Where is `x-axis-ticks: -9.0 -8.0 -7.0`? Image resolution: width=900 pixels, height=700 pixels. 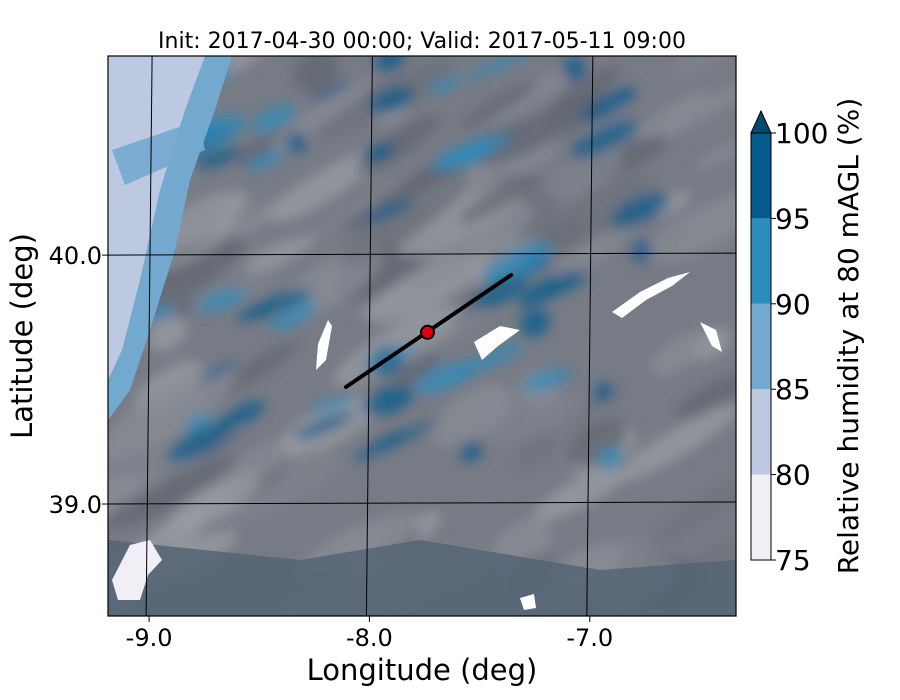
x-axis-ticks: -9.0 -8.0 -7.0 is located at coordinates (369, 634).